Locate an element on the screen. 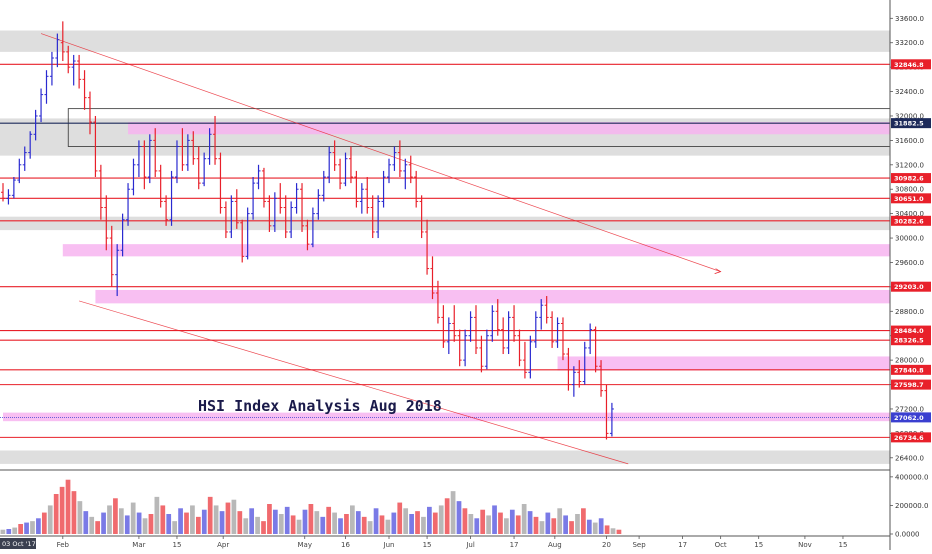 Image resolution: width=932 pixels, height=554 pixels. time-tick-label: Sep is located at coordinates (639, 545).